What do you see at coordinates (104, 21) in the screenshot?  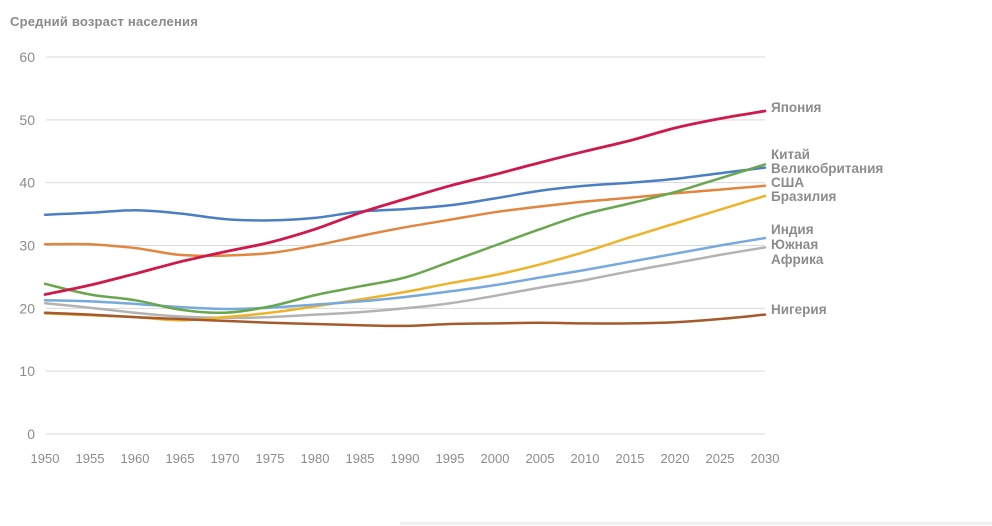 I see `chart-title: Средний возраст населения` at bounding box center [104, 21].